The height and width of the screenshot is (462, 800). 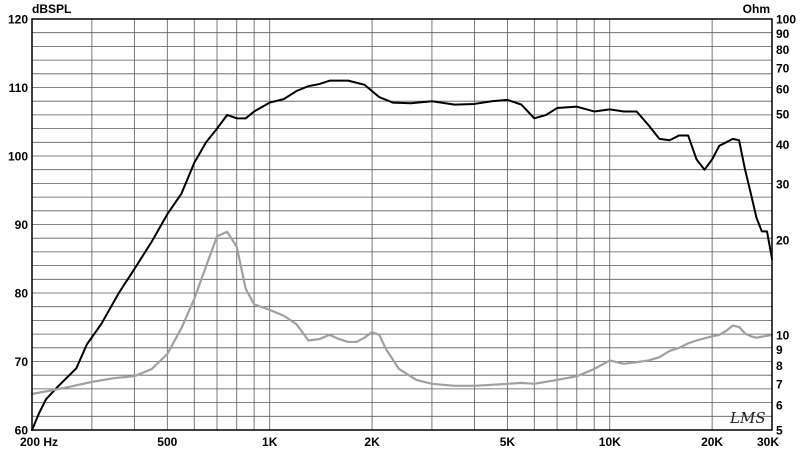 What do you see at coordinates (18, 157) in the screenshot?
I see `y-left-tick-label: 100` at bounding box center [18, 157].